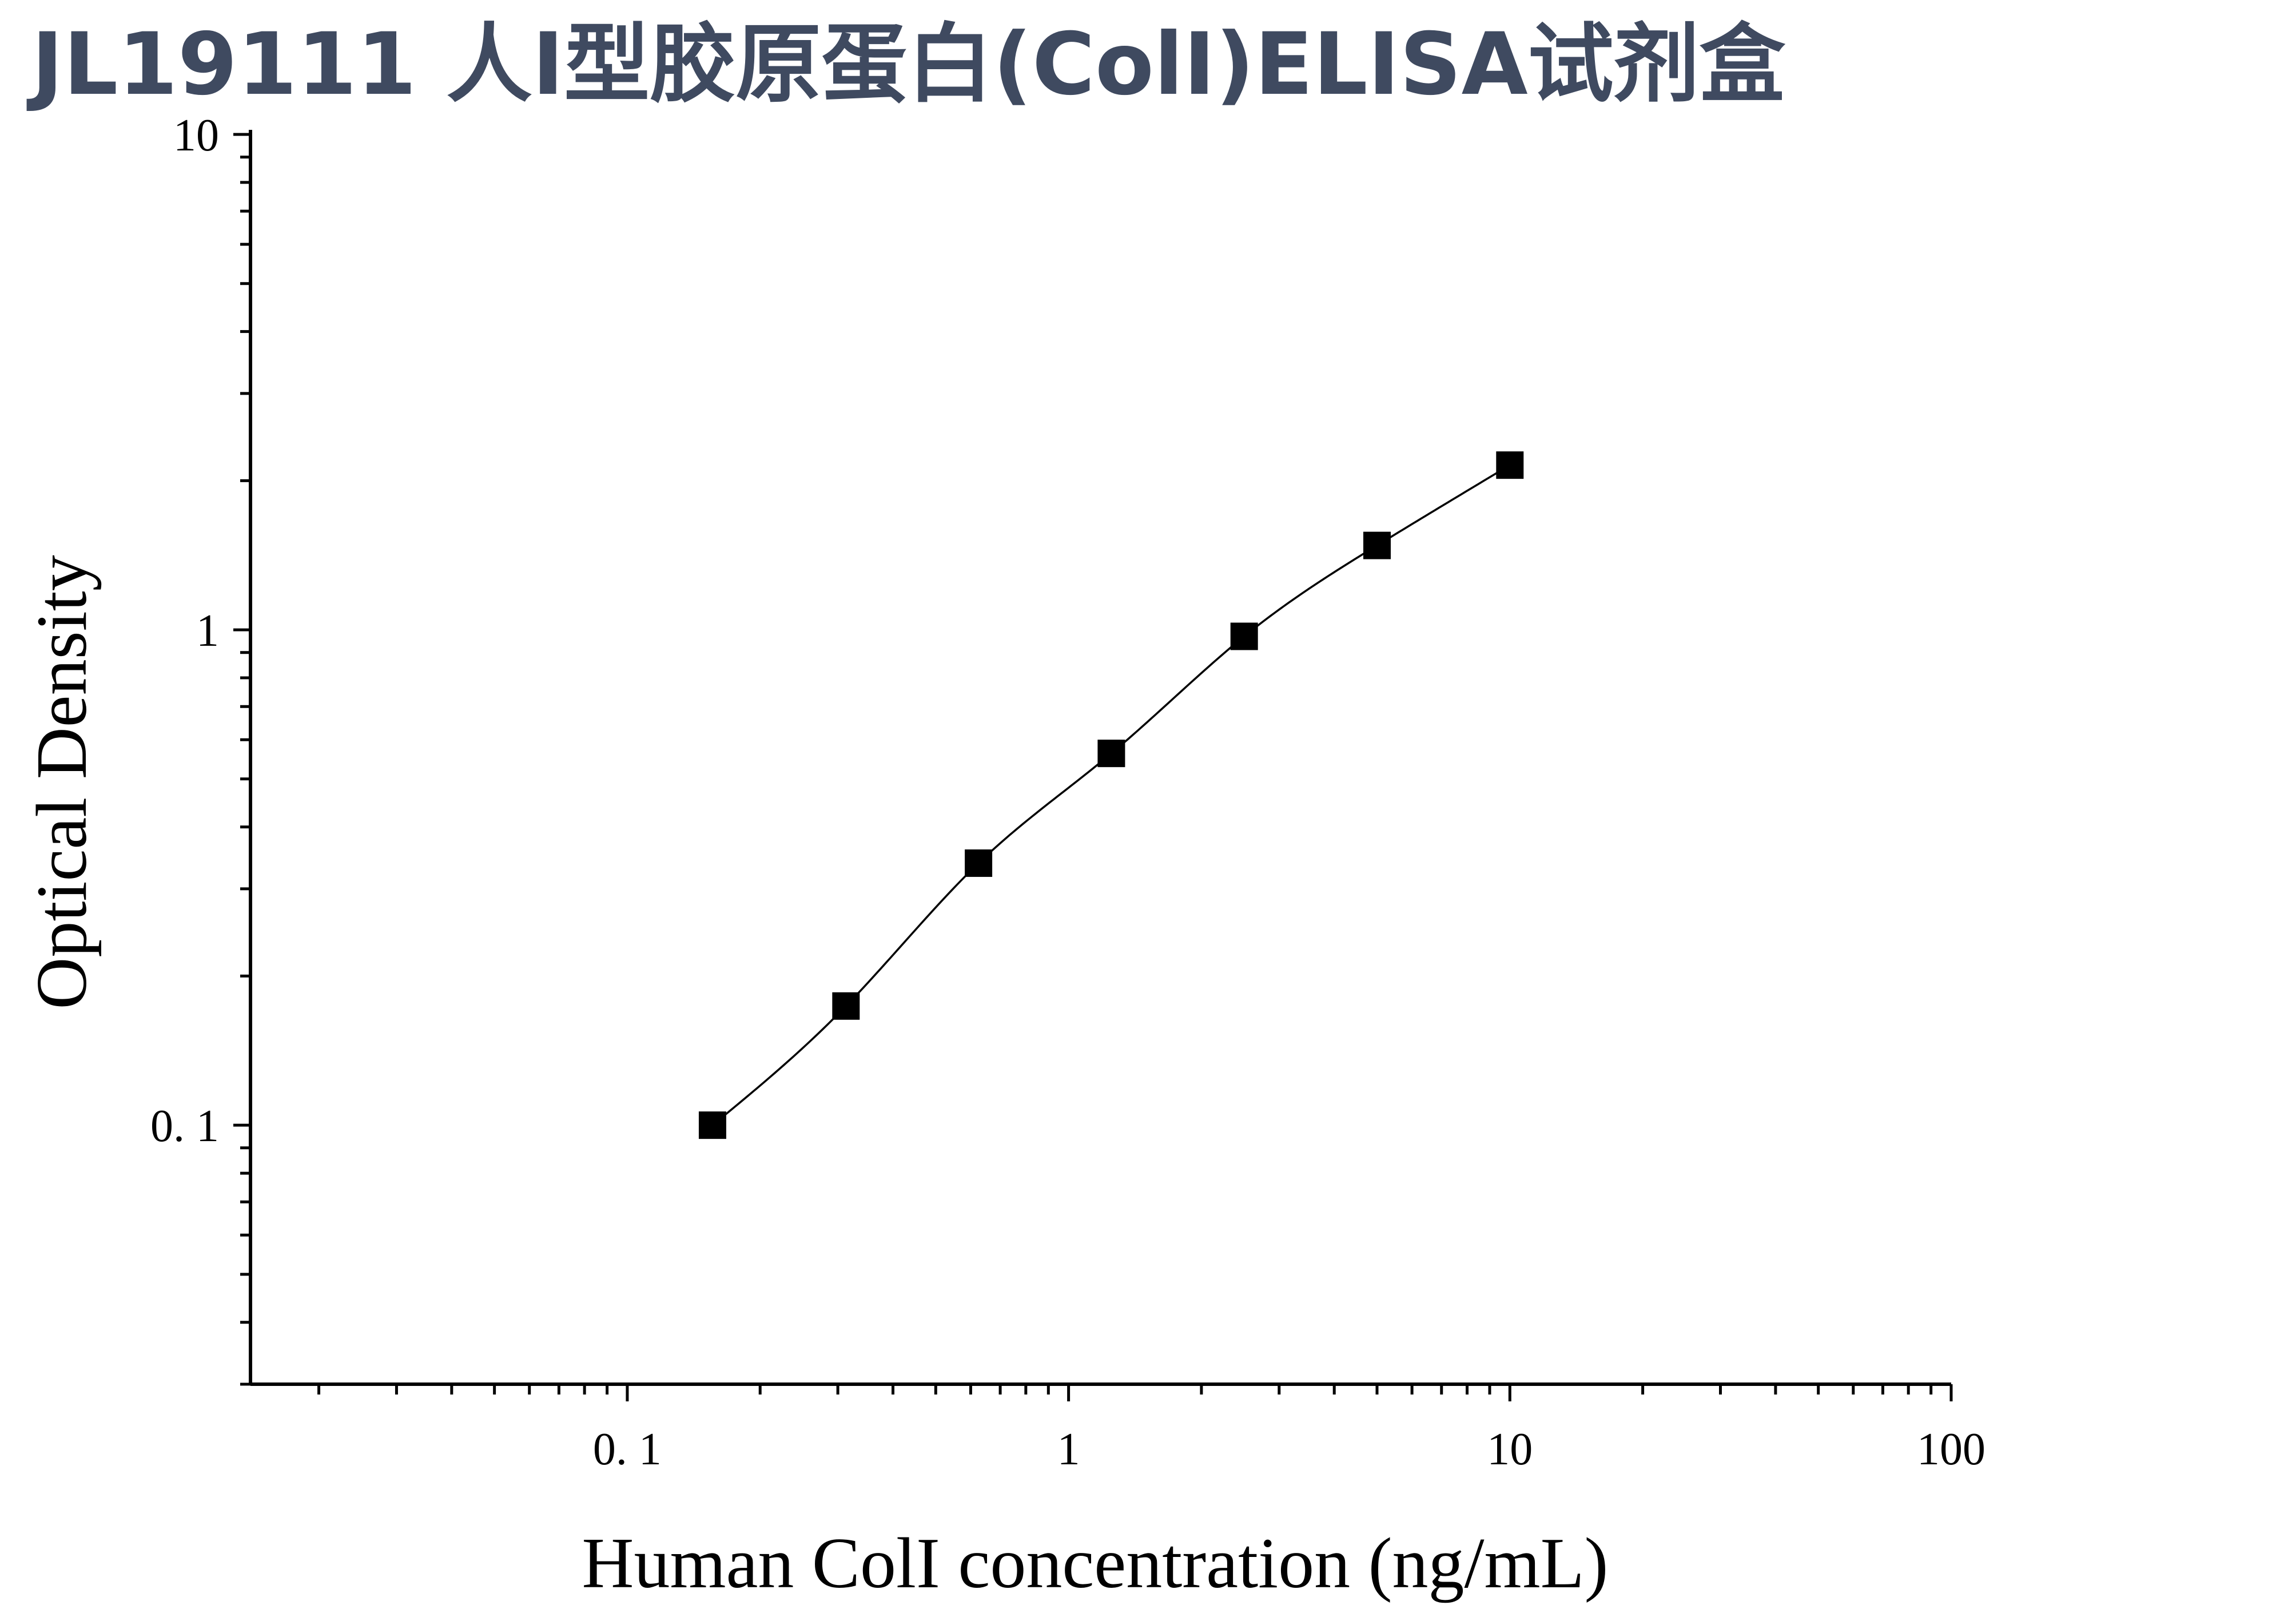 This screenshot has width=2296, height=1605. What do you see at coordinates (1068, 1449) in the screenshot?
I see `x-tick-label: 1` at bounding box center [1068, 1449].